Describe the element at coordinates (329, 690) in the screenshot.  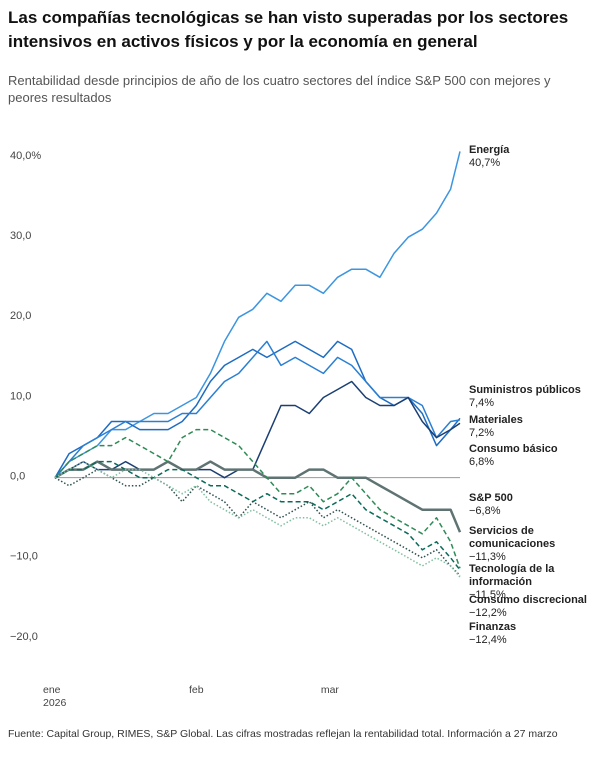
I see `x-tick-label: mar` at that location.